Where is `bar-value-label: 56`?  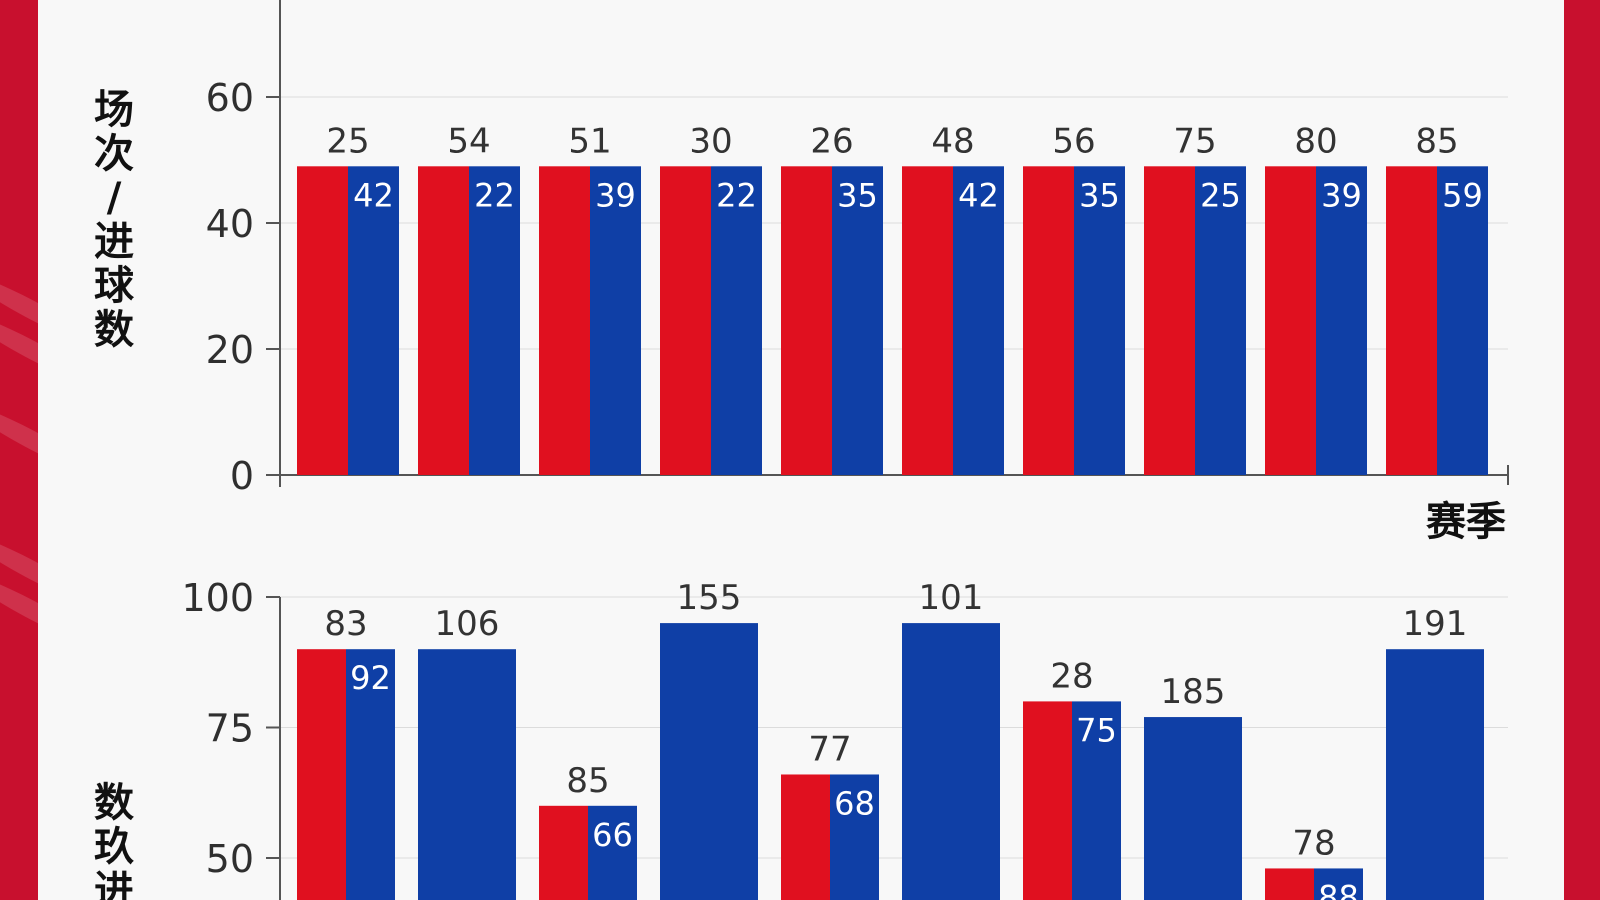 bar-value-label: 56 is located at coordinates (1073, 141).